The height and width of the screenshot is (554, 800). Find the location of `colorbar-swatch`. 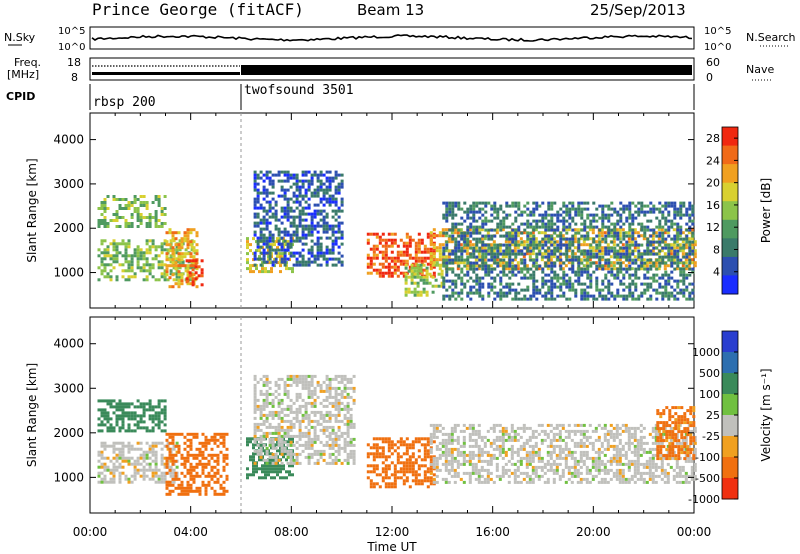

colorbar-swatch is located at coordinates (730, 248).